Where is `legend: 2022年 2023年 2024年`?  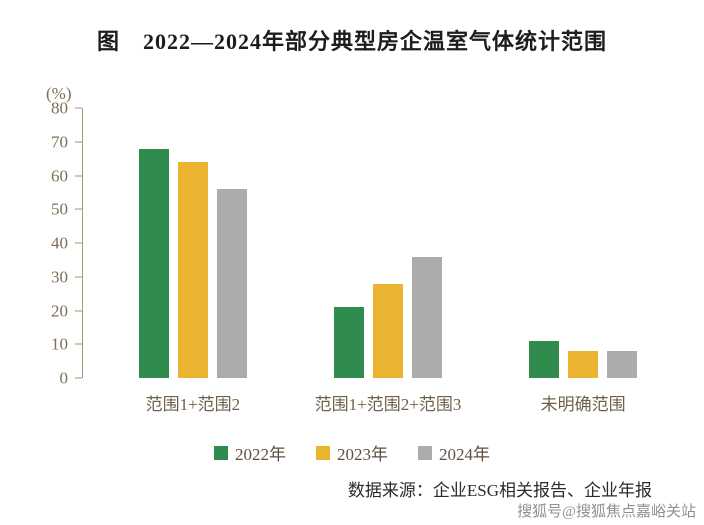 legend: 2022年 2023年 2024年 is located at coordinates (352, 452).